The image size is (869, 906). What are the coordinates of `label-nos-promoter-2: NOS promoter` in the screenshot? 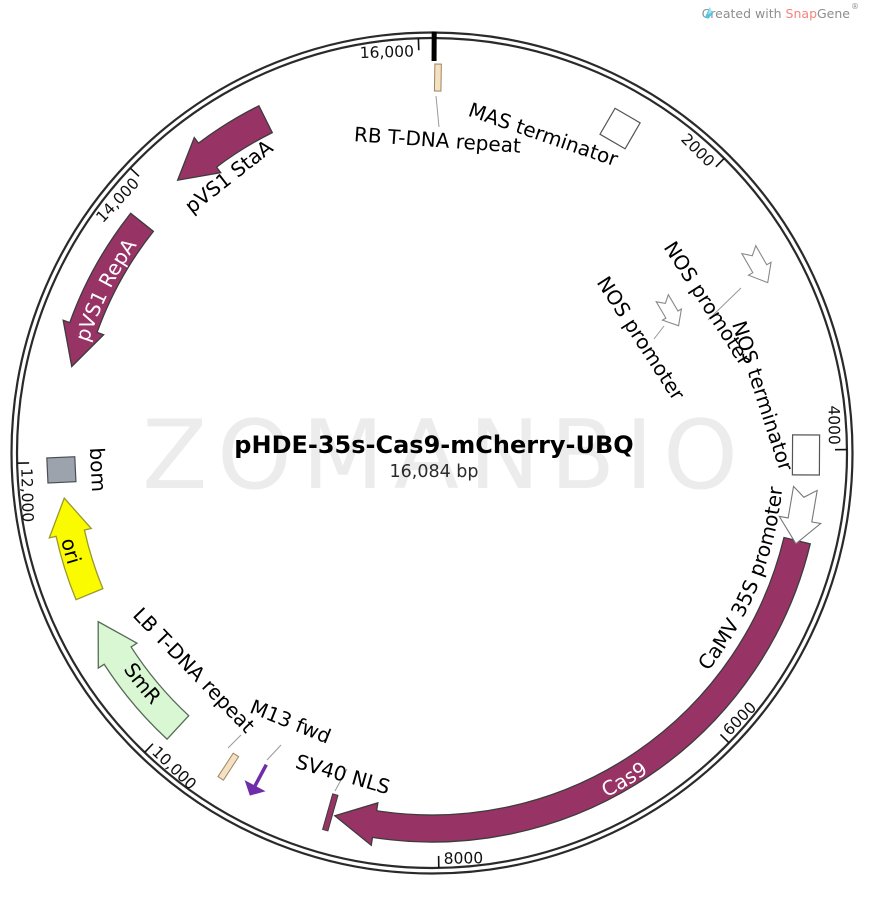 It's located at (641, 338).